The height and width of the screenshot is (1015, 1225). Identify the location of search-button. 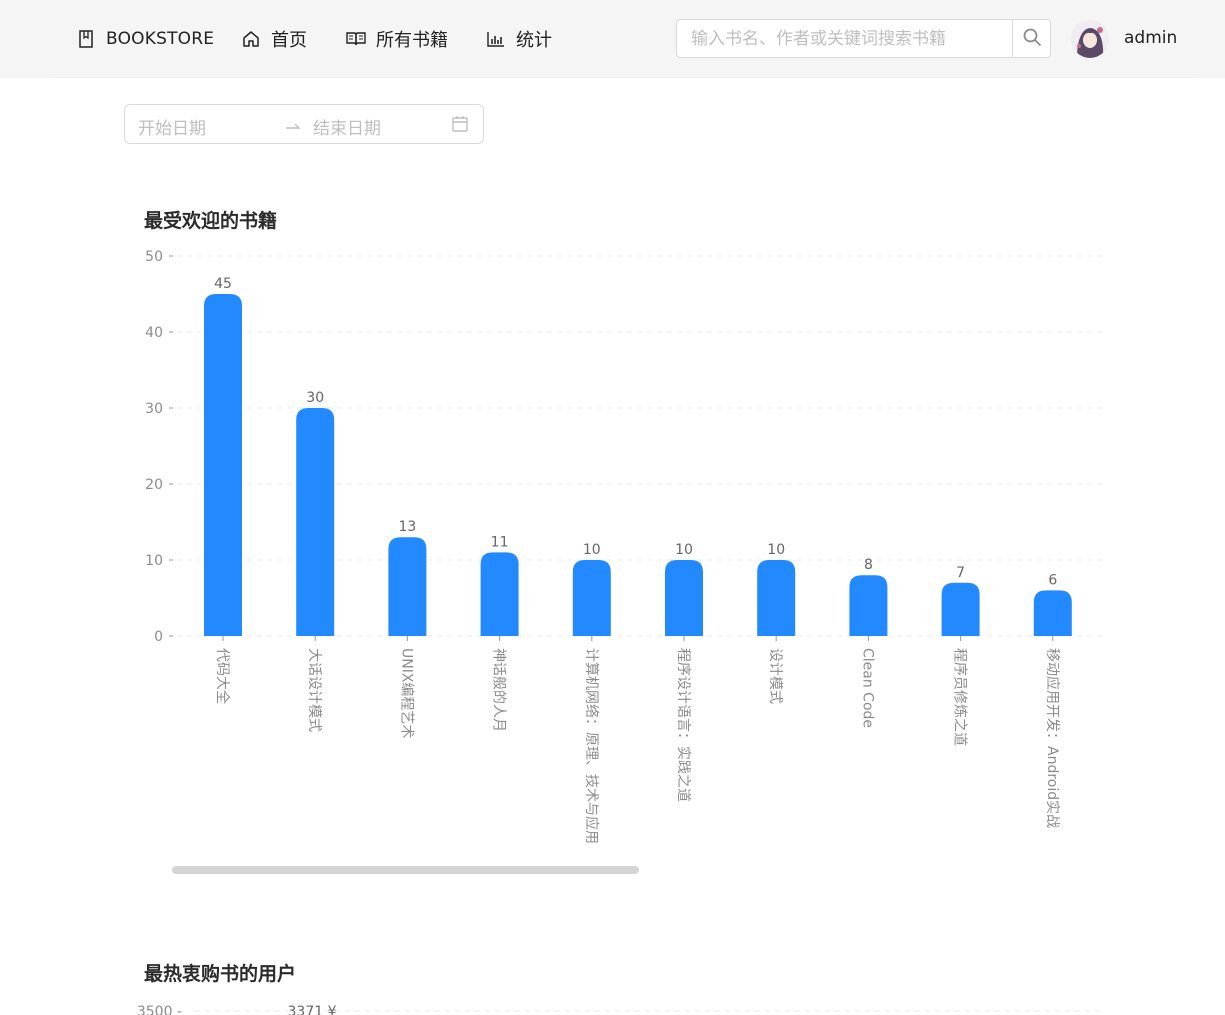
(1031, 38).